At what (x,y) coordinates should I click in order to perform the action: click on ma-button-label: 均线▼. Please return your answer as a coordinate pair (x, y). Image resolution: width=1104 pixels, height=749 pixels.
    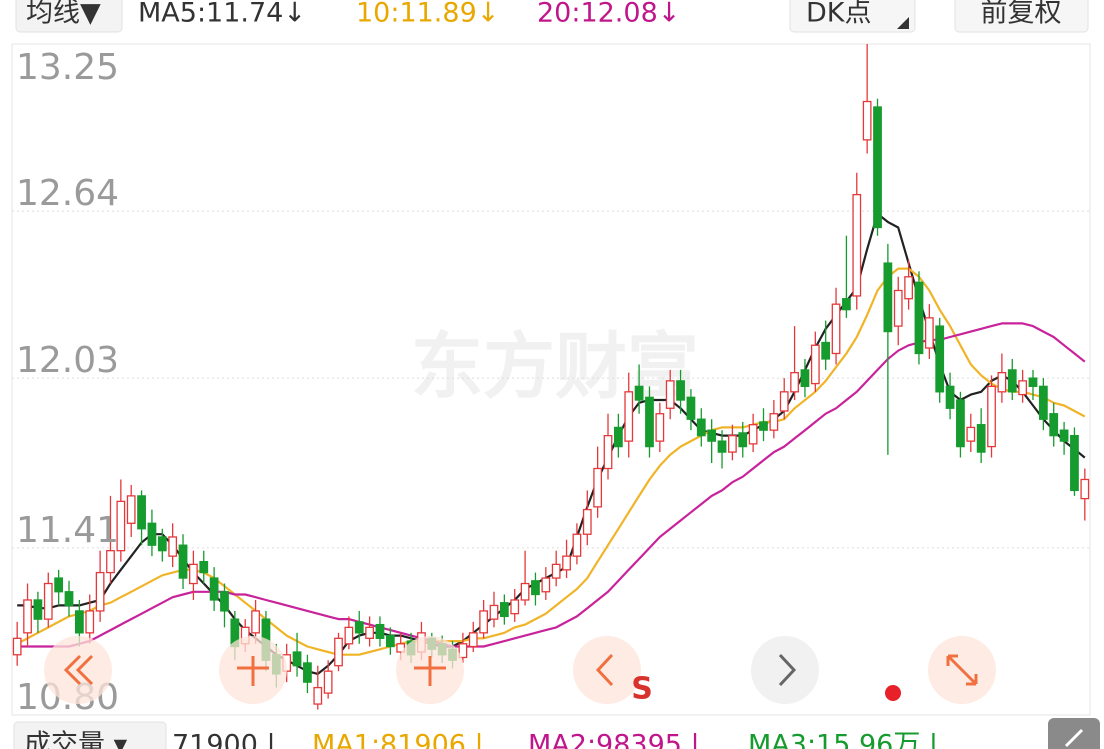
    Looking at the image, I should click on (63, 14).